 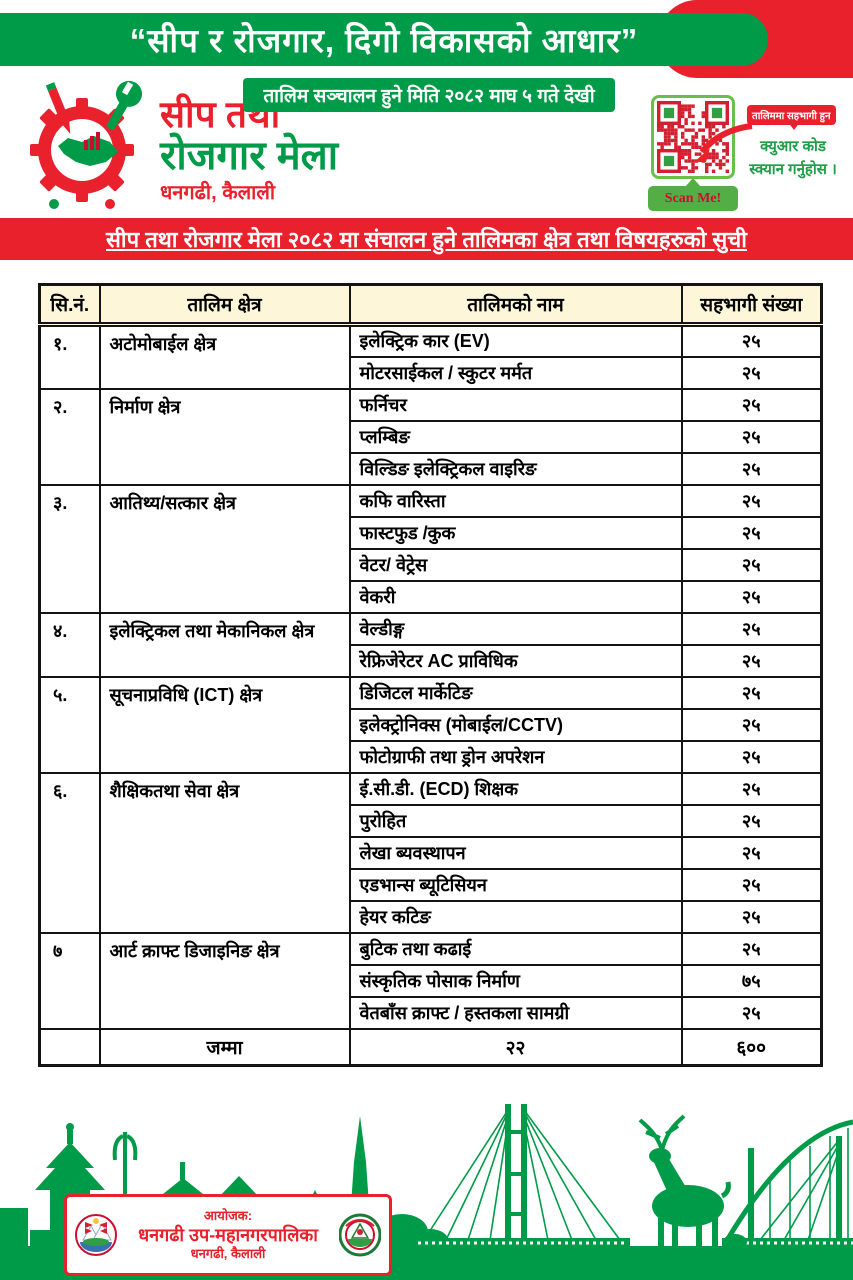 I want to click on table-row: २. निर्माण क्षेत्र फर्निचर २५, so click(x=430, y=436).